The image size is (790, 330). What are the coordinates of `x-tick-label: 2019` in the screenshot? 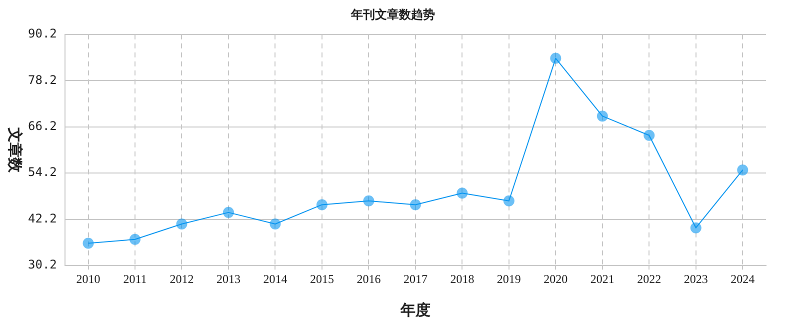 It's located at (508, 279).